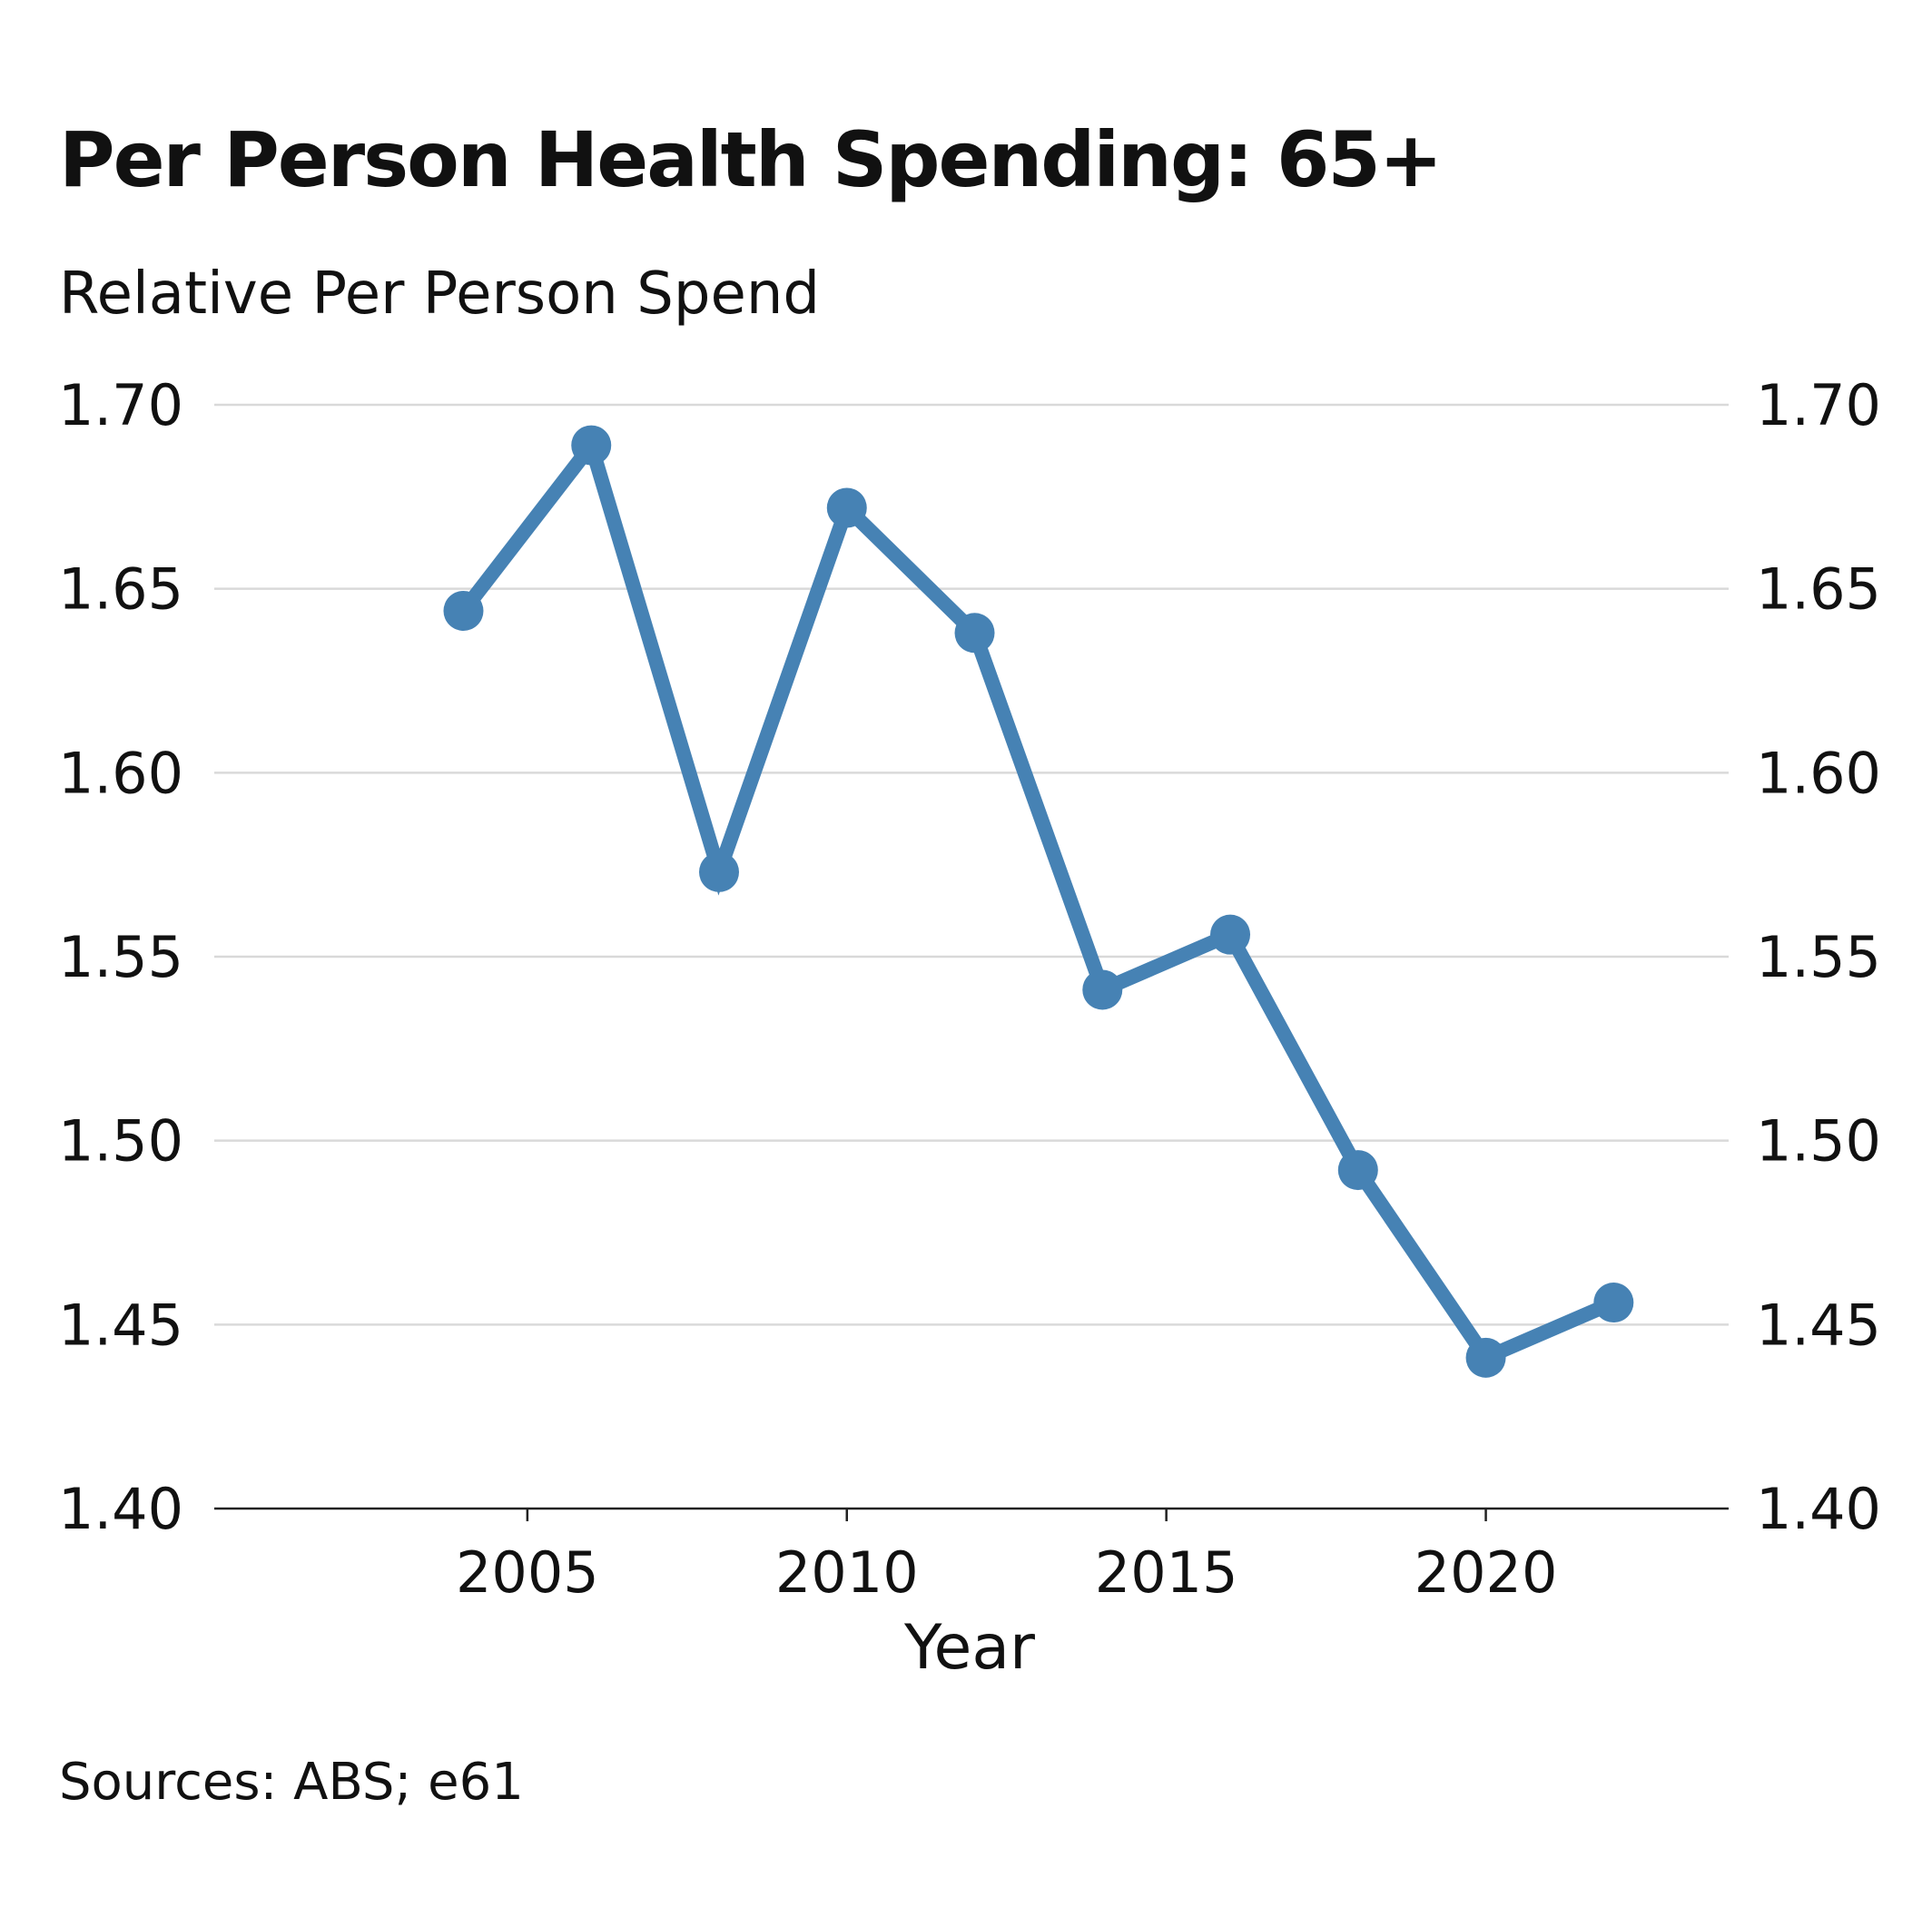  Describe the element at coordinates (751, 159) in the screenshot. I see `chart-title: Per Person Health Spending: 65+` at that location.